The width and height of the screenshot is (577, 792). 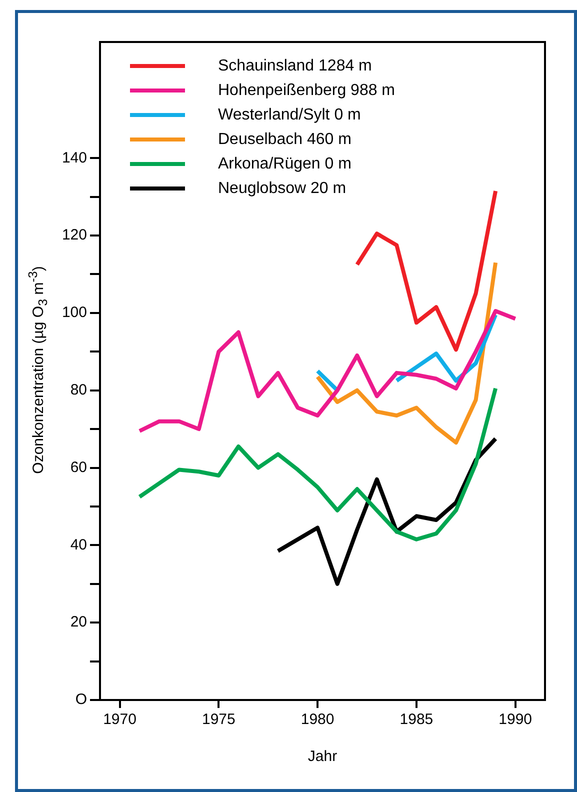 I want to click on x-tick-label: 1970, so click(x=119, y=719).